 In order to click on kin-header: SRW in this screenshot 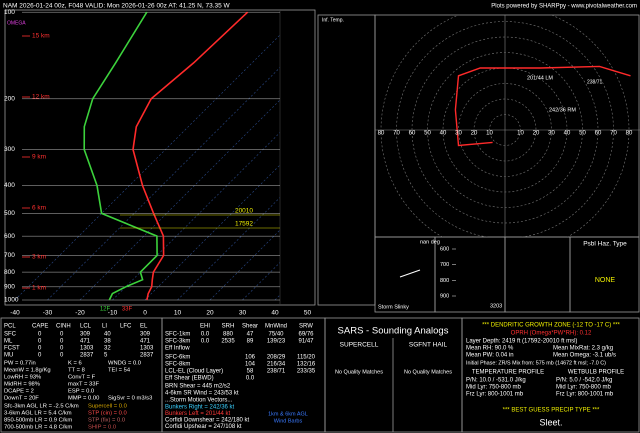, I will do `click(306, 327)`.